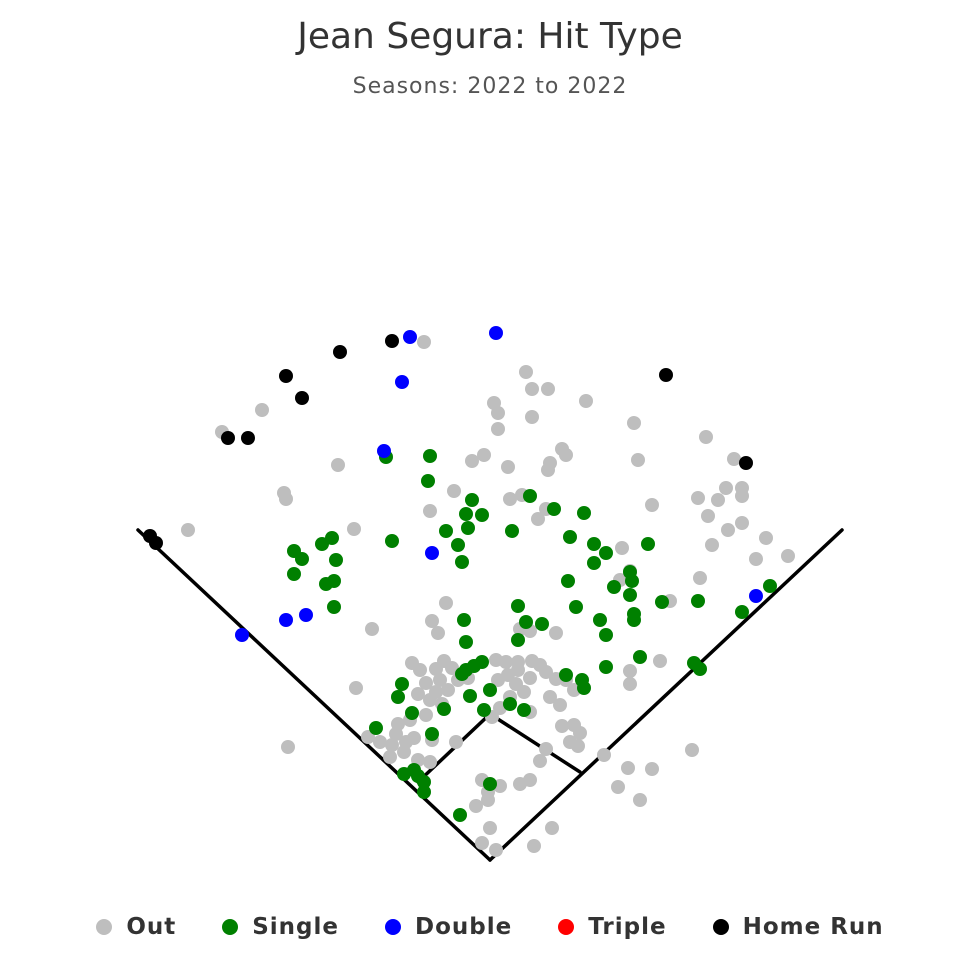 The image size is (980, 980). I want to click on legend-item: Home Run, so click(798, 927).